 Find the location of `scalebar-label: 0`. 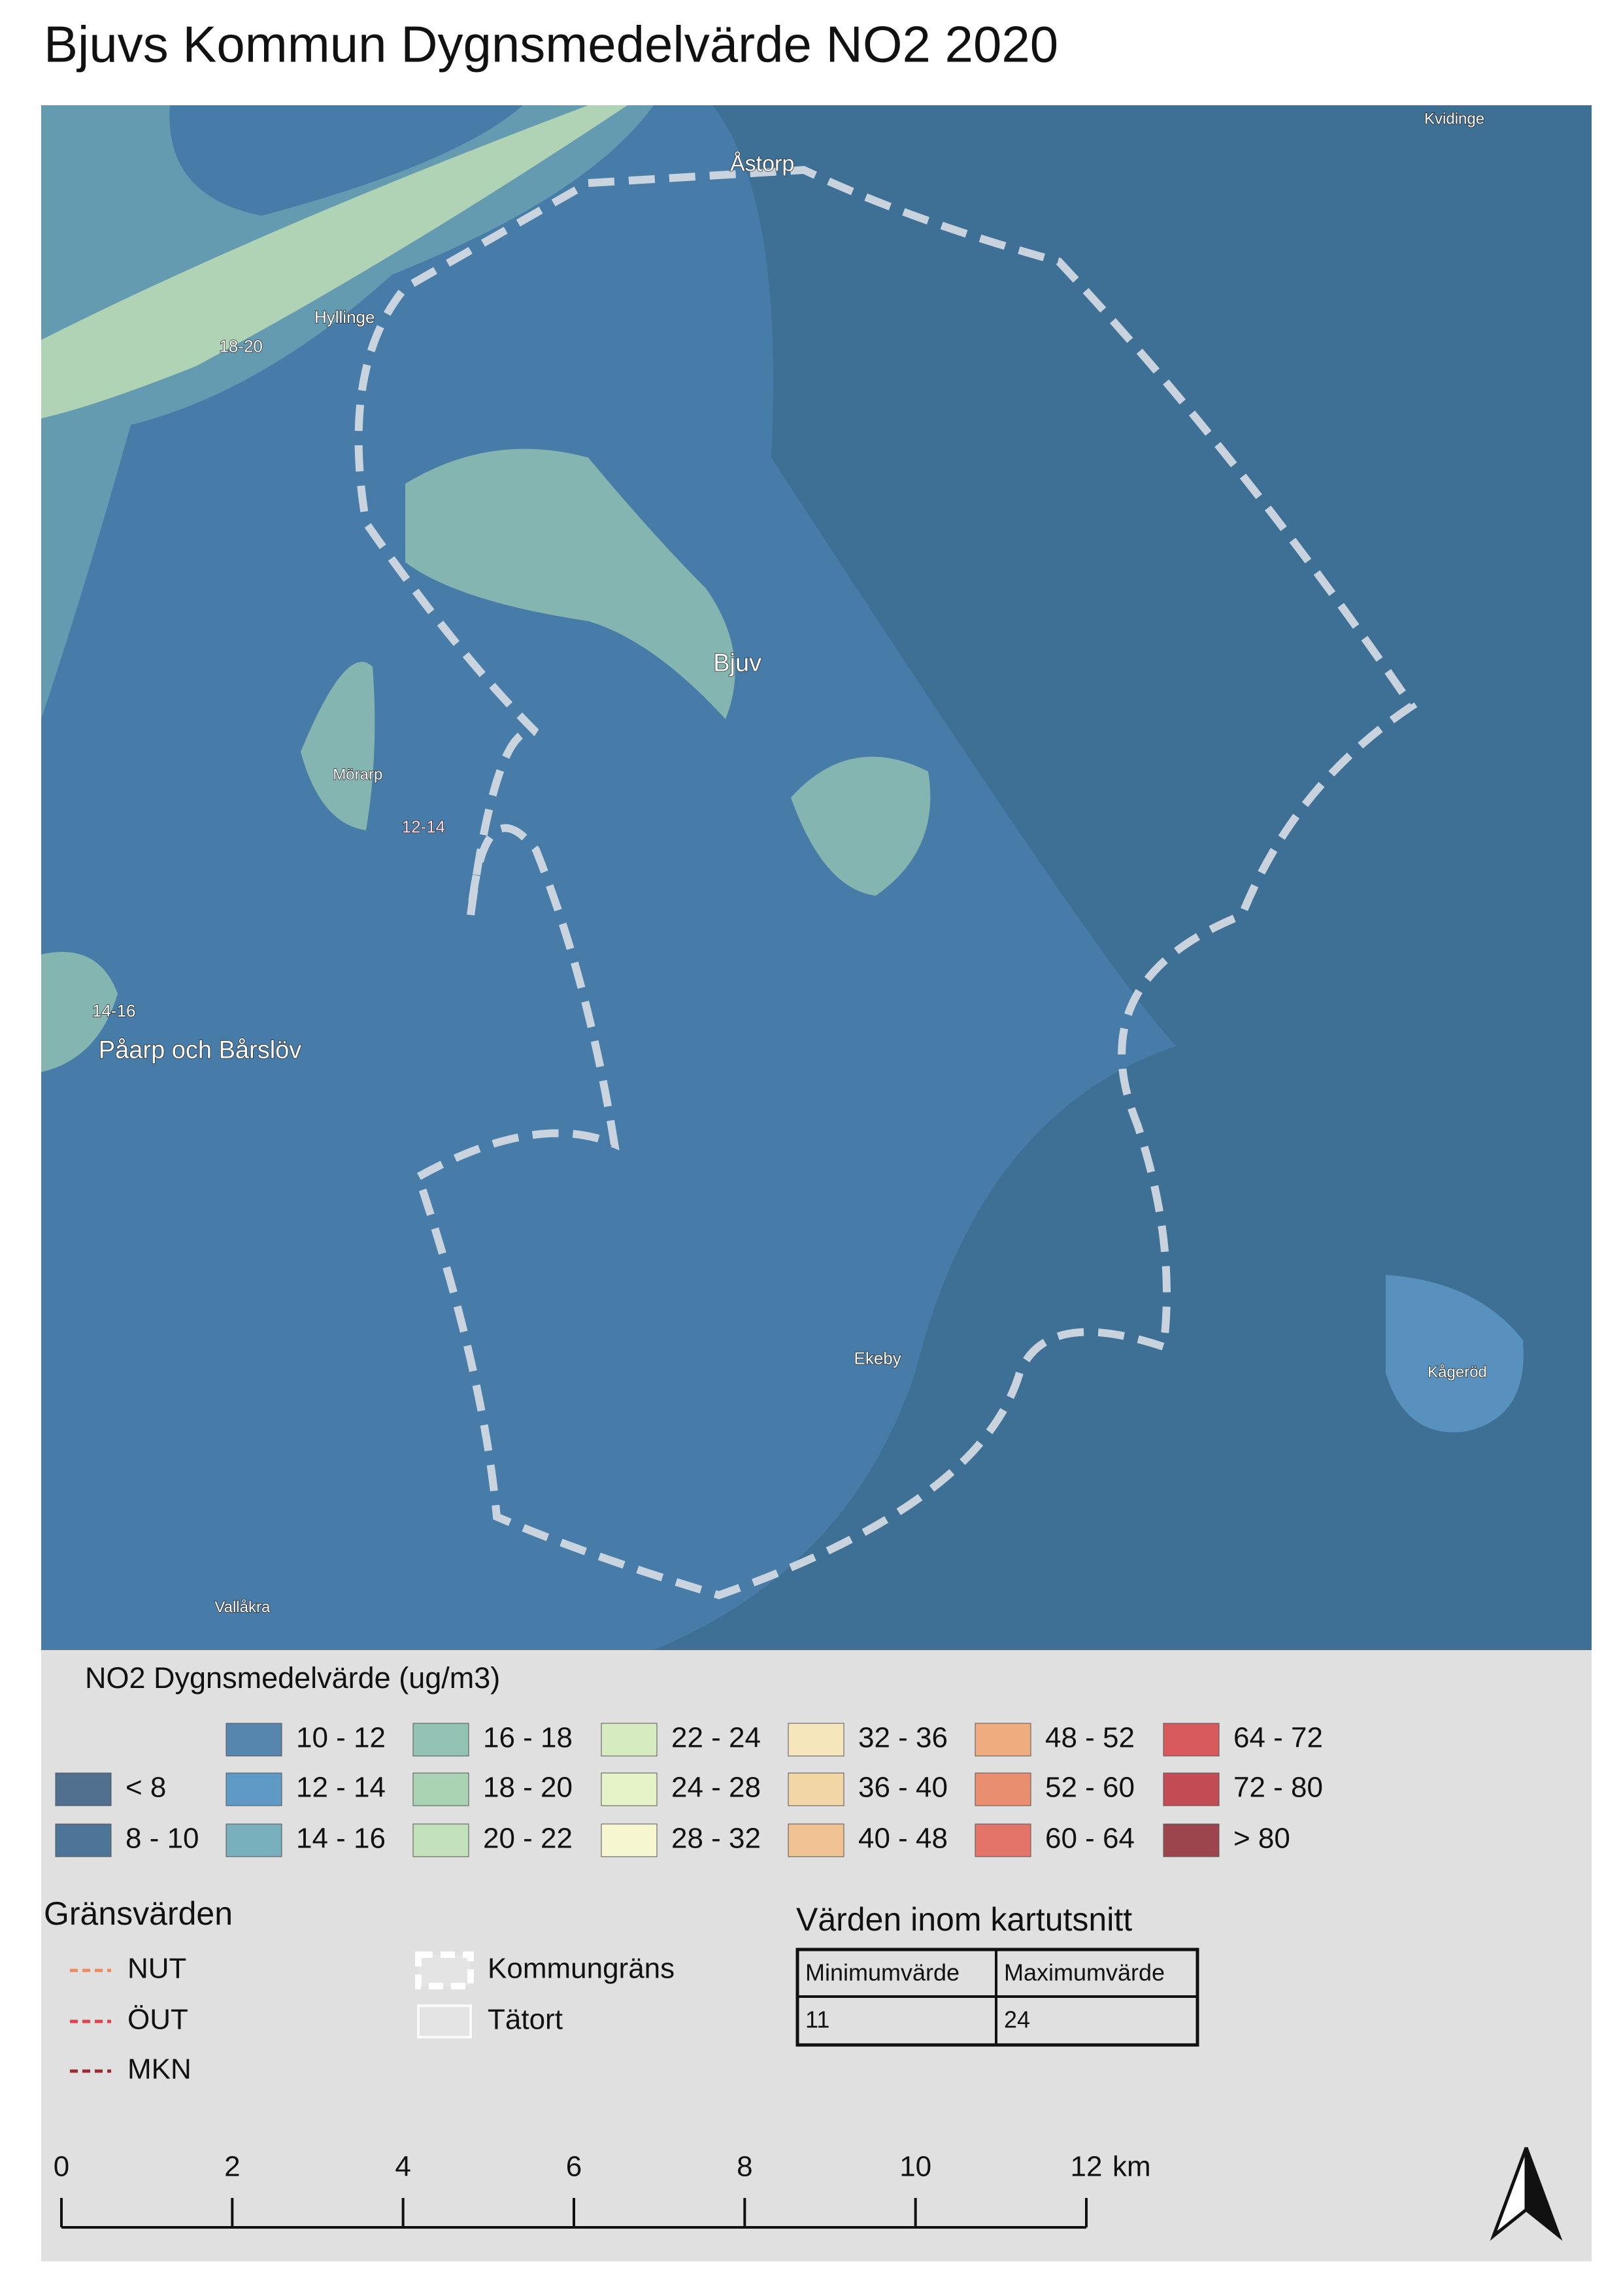

scalebar-label: 0 is located at coordinates (61, 2167).